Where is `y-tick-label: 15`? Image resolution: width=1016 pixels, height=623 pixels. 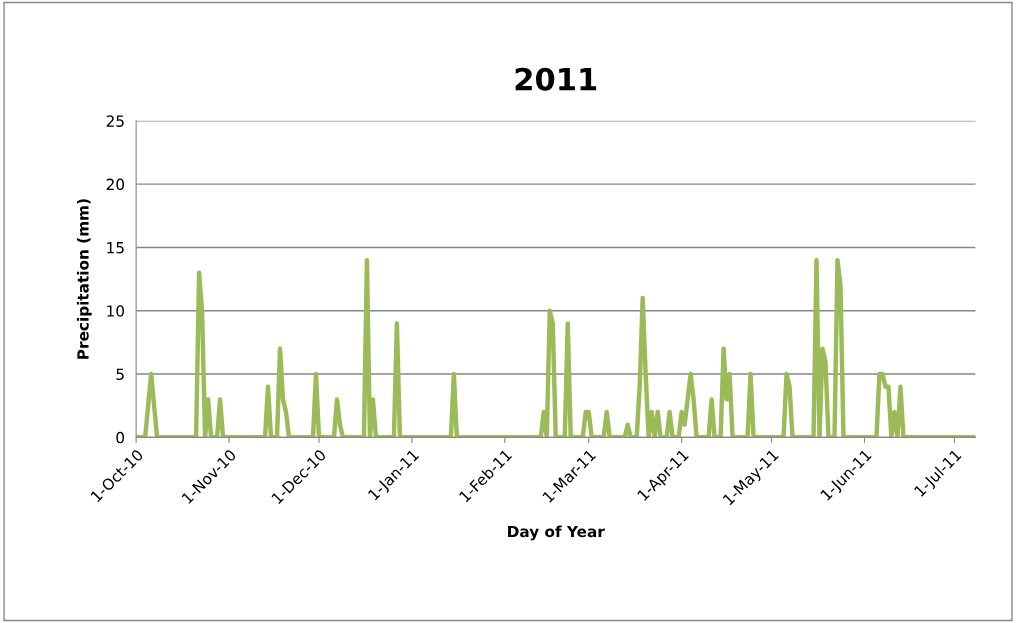
y-tick-label: 15 is located at coordinates (115, 248).